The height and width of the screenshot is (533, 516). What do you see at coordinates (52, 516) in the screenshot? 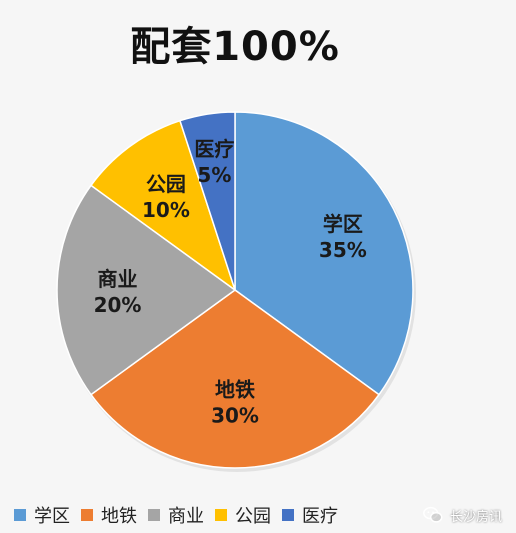
I see `legend-label: 学区` at bounding box center [52, 516].